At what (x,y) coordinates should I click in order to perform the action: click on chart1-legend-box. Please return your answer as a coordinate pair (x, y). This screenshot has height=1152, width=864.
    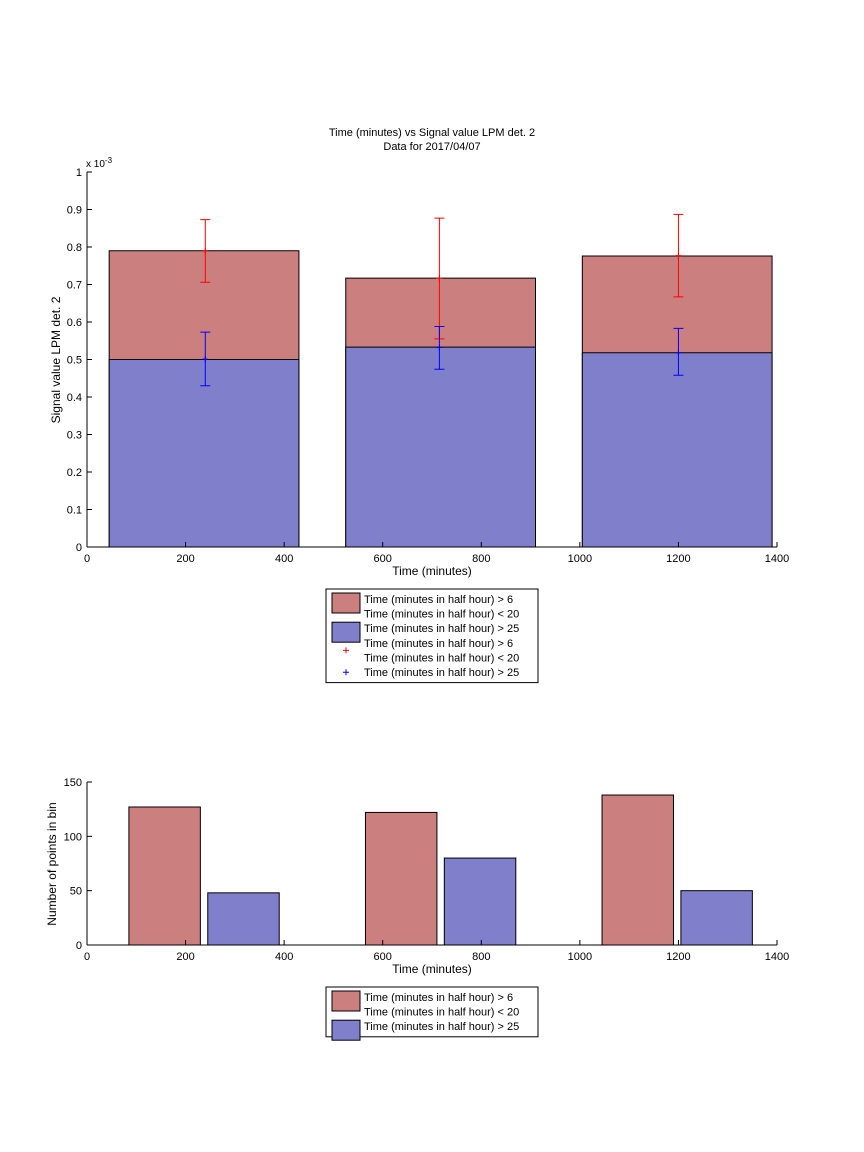
    Looking at the image, I should click on (432, 636).